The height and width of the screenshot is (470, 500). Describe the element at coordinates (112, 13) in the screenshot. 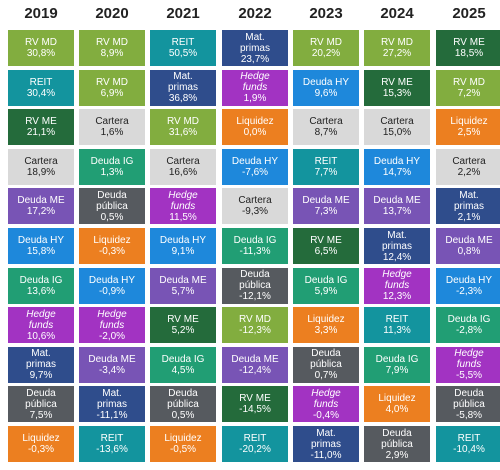

I see `year-header-2020: 2020` at that location.